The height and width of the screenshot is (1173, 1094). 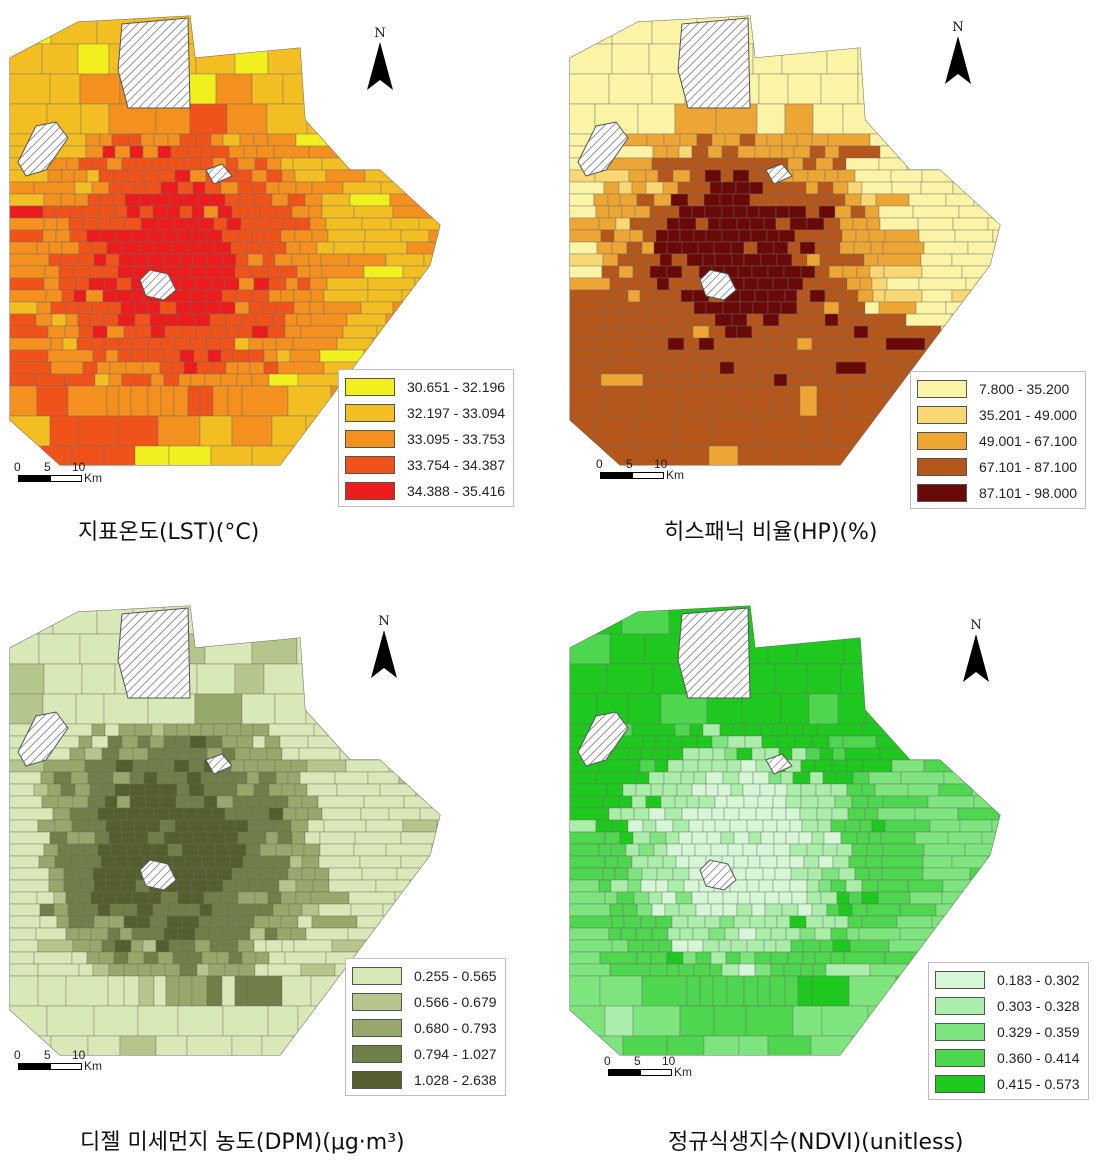 I want to click on legend-swatch, so click(x=377, y=1080).